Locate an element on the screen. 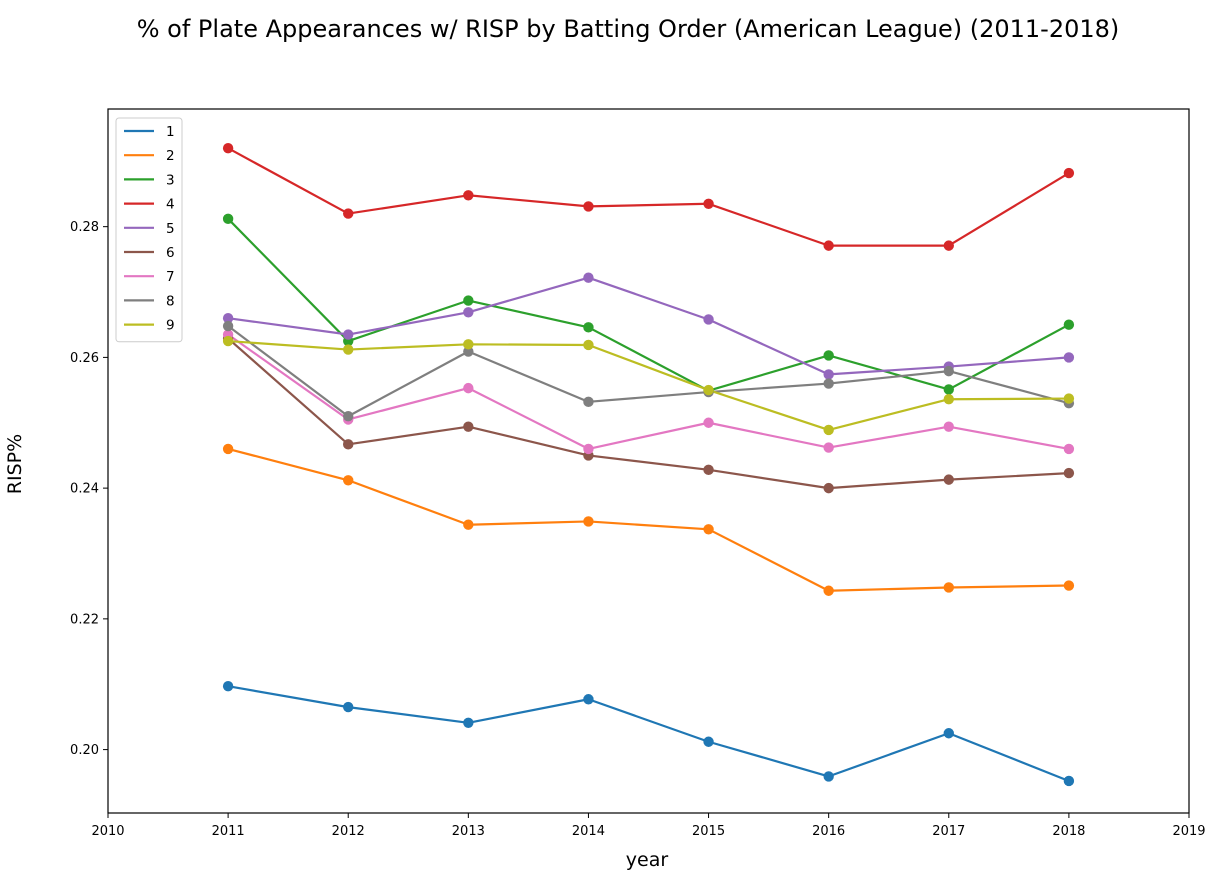 The width and height of the screenshot is (1232, 896). legend-label-1: 1 is located at coordinates (170, 132).